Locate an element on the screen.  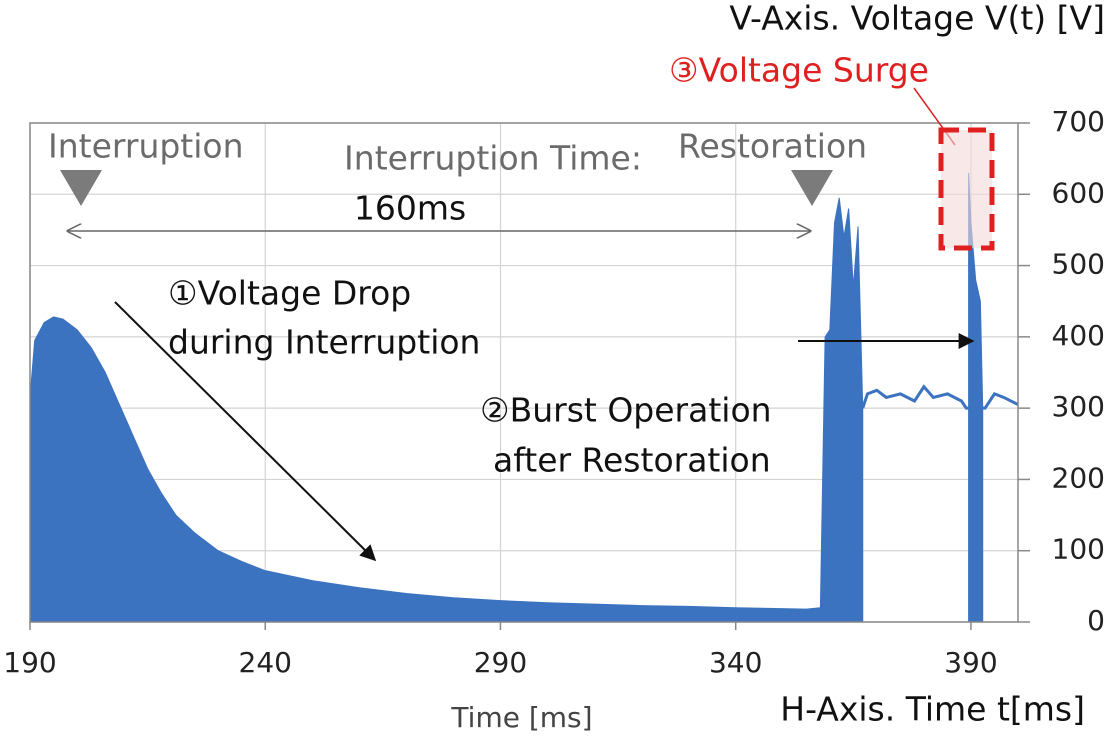
annotation: ③Voltage Surge is located at coordinates (799, 70).